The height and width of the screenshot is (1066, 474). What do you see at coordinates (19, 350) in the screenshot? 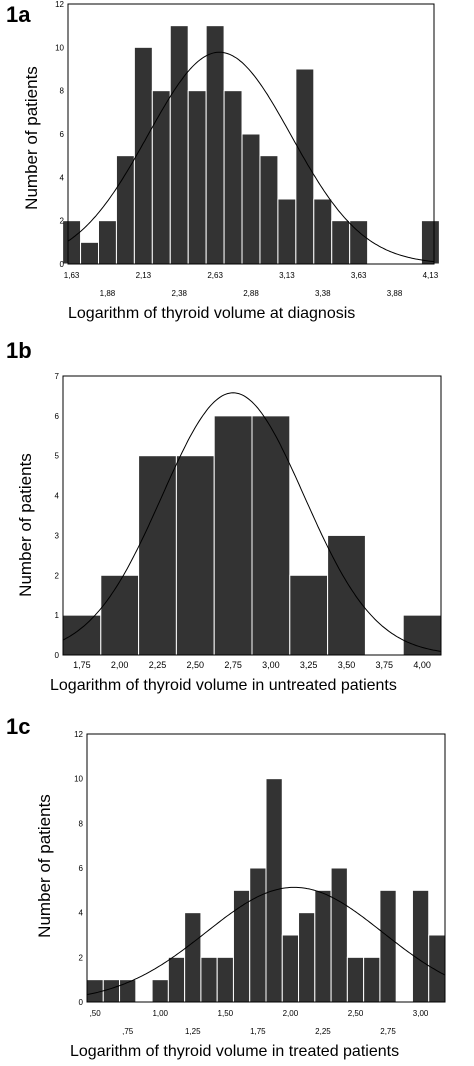
I see `panel-label: 1b` at bounding box center [19, 350].